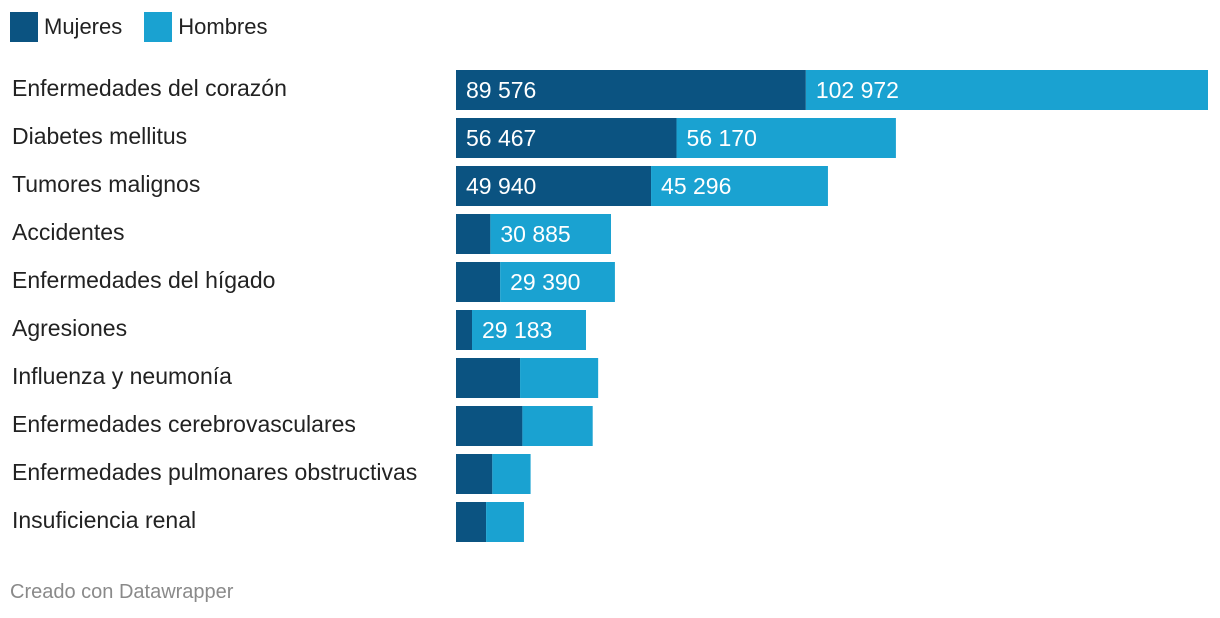  What do you see at coordinates (184, 424) in the screenshot?
I see `category-label-enfermedades-cerebrovasculares: Enfermedades cerebrovasculares` at bounding box center [184, 424].